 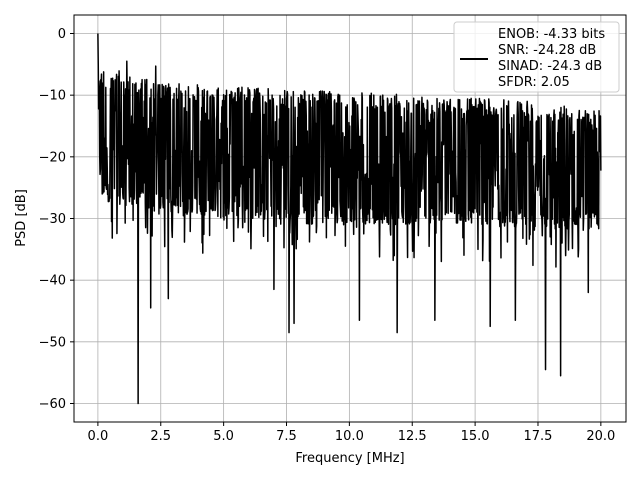 I want to click on x-tick-label: 7.5, so click(x=286, y=436).